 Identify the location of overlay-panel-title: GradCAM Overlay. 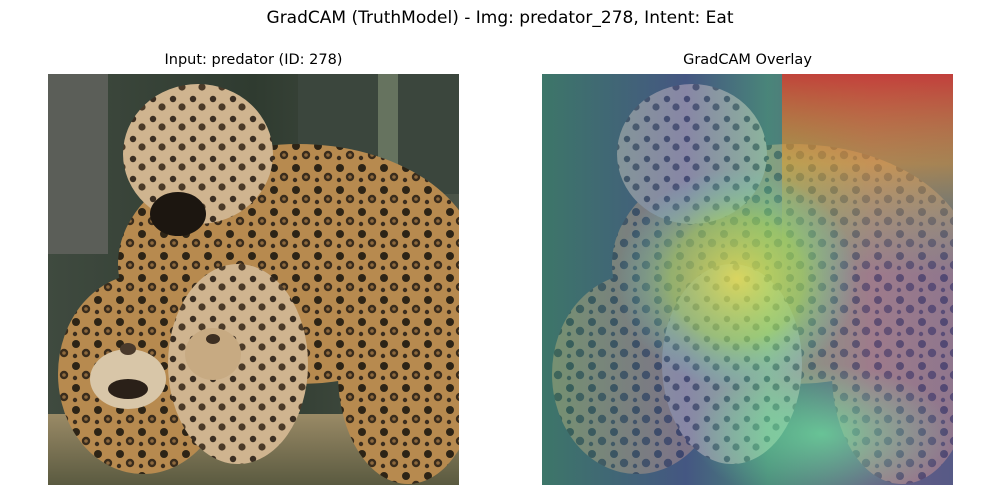
(747, 60).